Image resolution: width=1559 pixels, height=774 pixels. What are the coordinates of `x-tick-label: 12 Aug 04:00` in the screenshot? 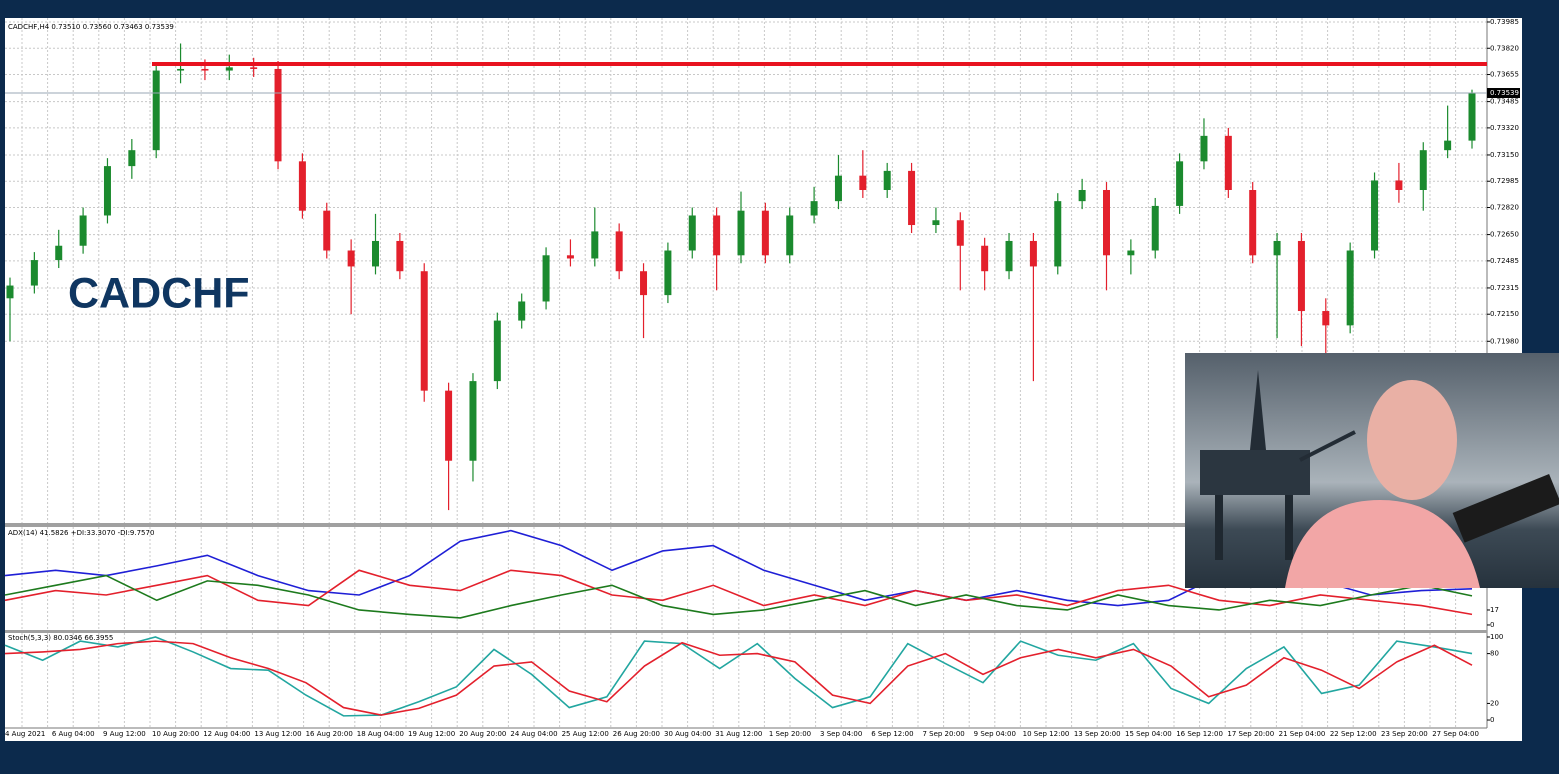 It's located at (226, 734).